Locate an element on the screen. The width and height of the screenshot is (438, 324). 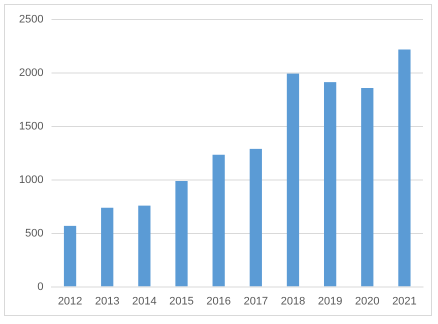
y-tick-label: 0 is located at coordinates (40, 286).